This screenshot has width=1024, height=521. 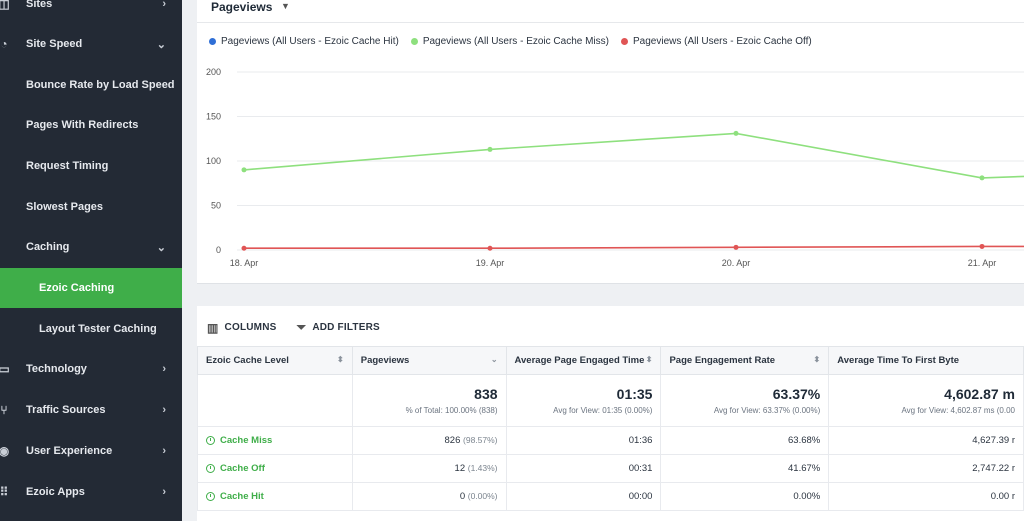 What do you see at coordinates (982, 263) in the screenshot?
I see `x-tick-label: 21. Apr` at bounding box center [982, 263].